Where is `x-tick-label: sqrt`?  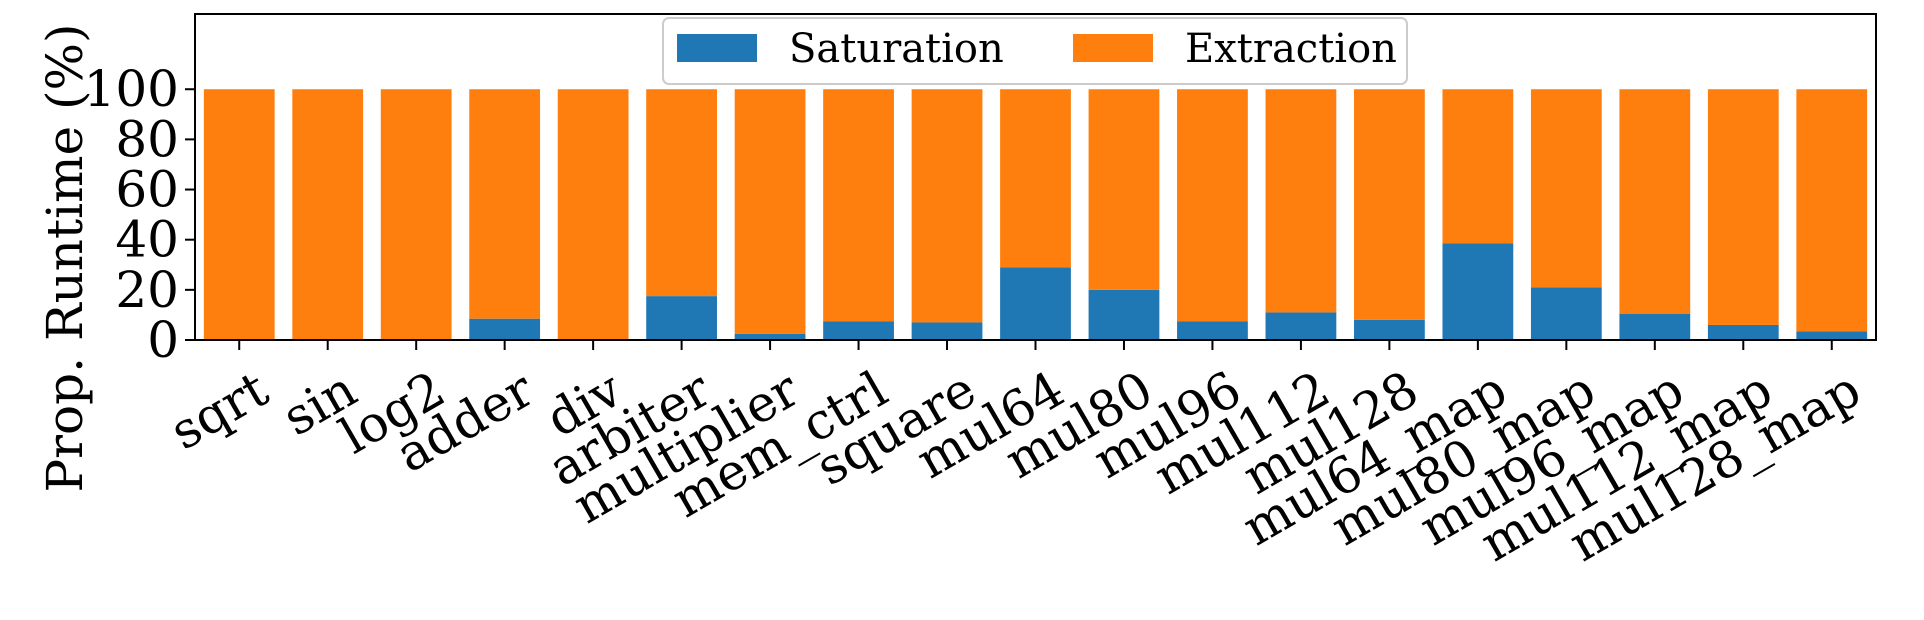 x-tick-label: sqrt is located at coordinates (219, 410).